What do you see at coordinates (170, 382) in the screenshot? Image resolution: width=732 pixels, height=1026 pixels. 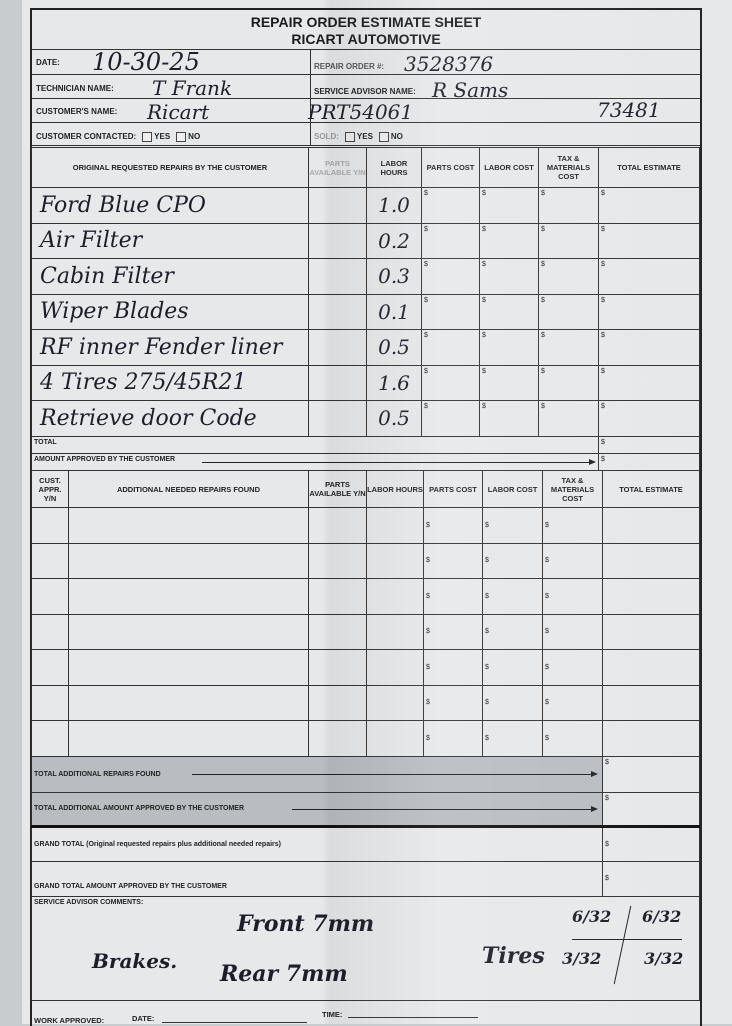 I see `repair-description: 4 Tires 275/45R21` at bounding box center [170, 382].